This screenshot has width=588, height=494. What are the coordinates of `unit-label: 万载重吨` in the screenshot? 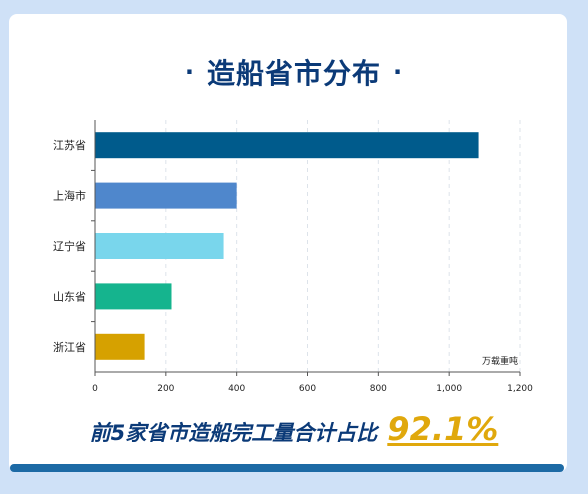 It's located at (500, 361).